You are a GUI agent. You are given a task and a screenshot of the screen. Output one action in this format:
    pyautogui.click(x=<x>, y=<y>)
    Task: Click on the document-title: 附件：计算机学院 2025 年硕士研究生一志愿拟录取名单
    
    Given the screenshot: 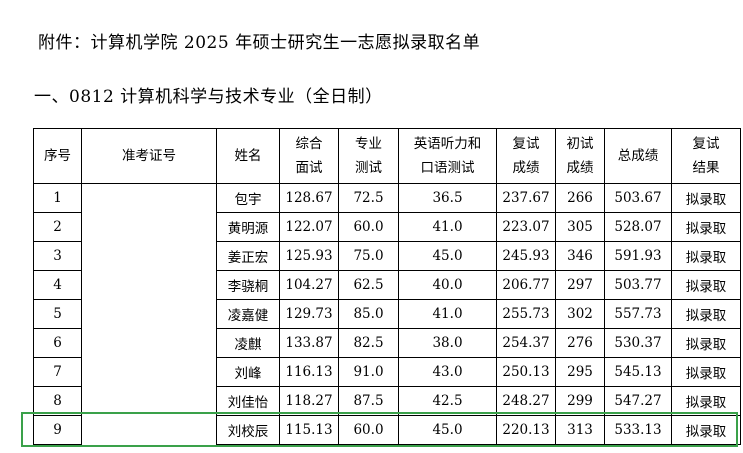 What is the action you would take?
    pyautogui.click(x=259, y=43)
    